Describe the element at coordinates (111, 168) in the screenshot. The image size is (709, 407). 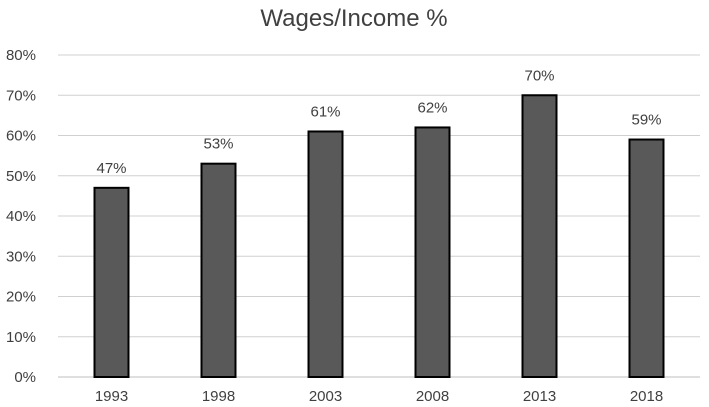
I see `data-label: 47%` at that location.